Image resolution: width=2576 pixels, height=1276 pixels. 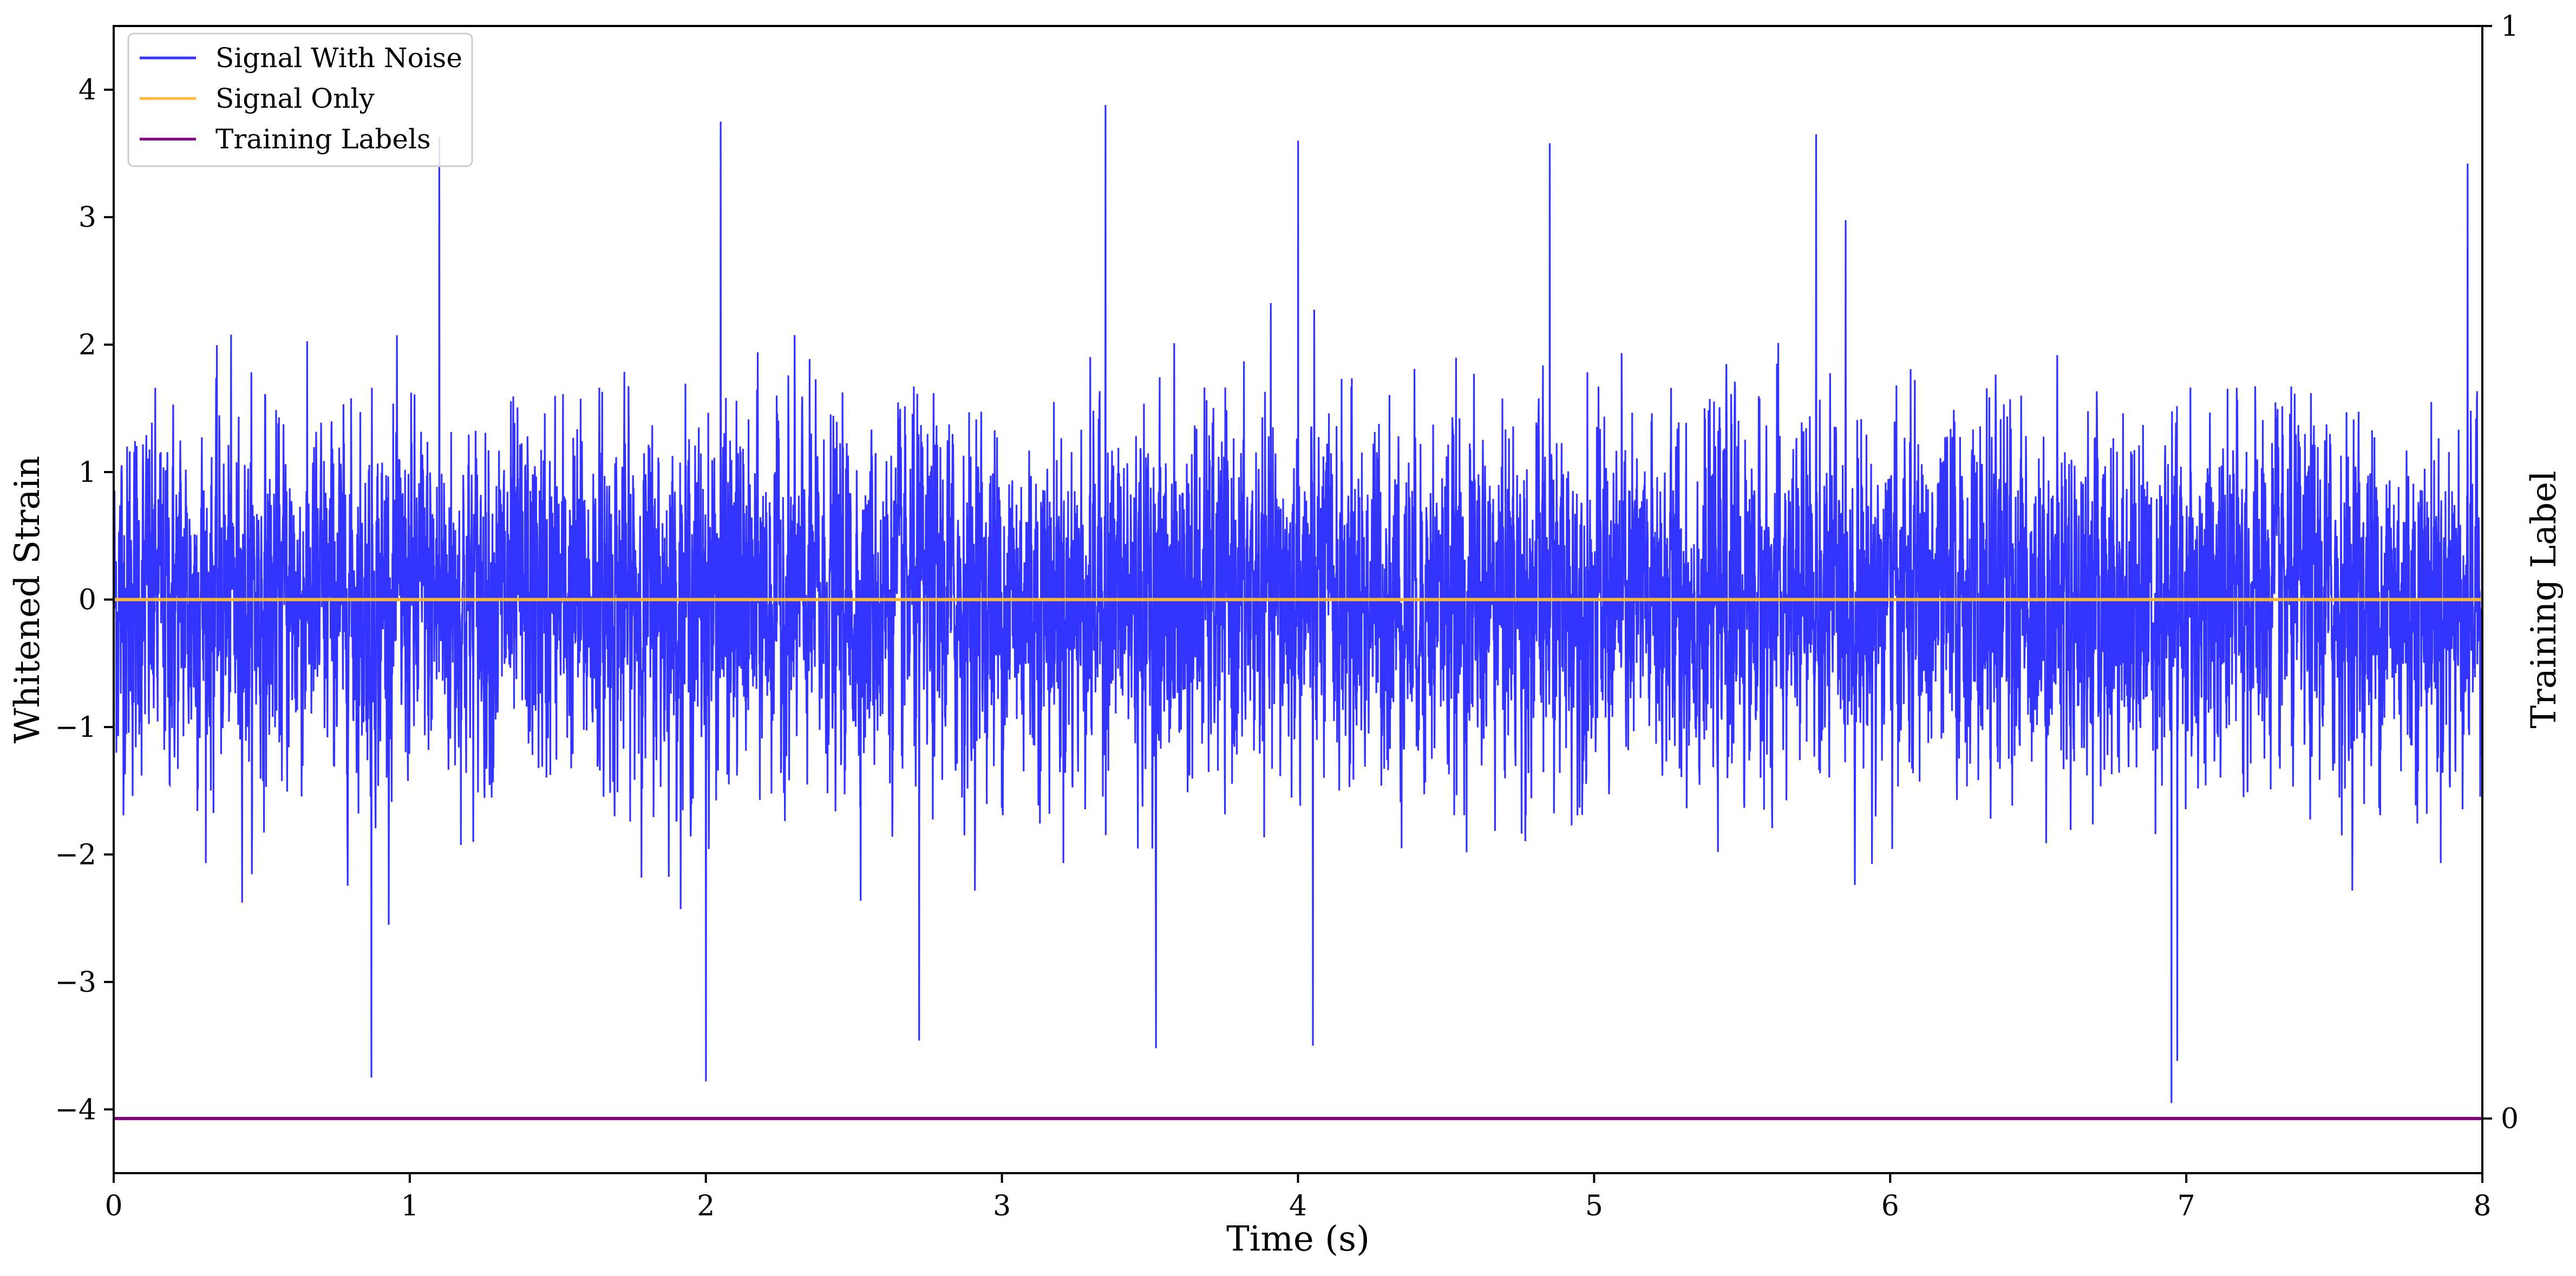 What do you see at coordinates (88, 345) in the screenshot?
I see `y-tick-label: 2` at bounding box center [88, 345].